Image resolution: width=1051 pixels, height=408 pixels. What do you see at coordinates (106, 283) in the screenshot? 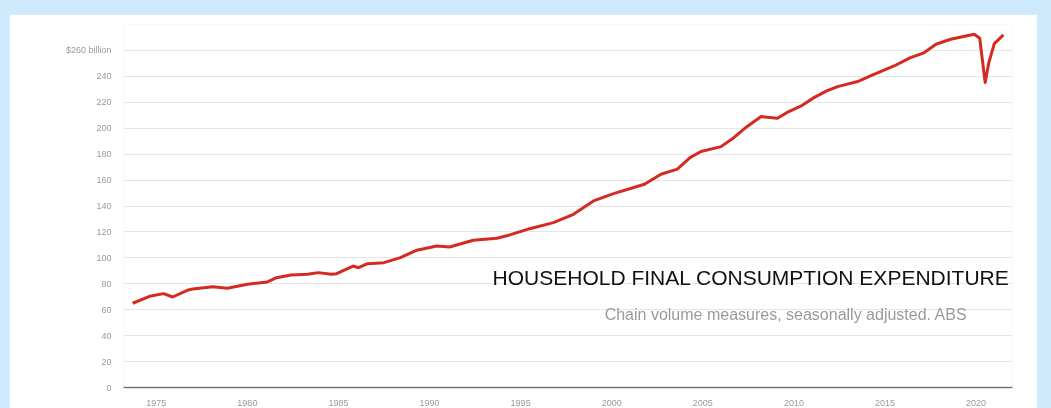
I see `y-tick-label: 80` at bounding box center [106, 283].